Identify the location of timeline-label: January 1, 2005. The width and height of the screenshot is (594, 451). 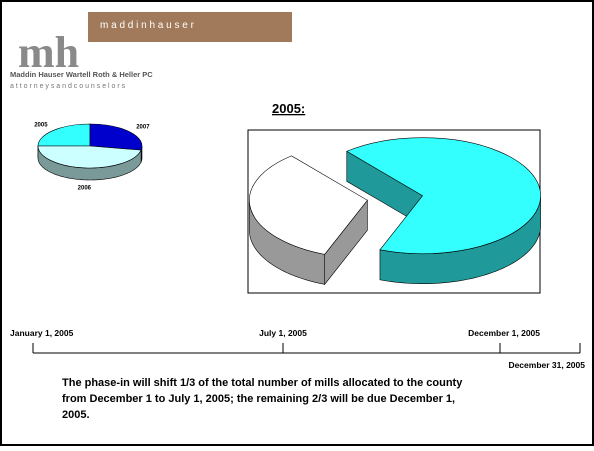
(42, 333).